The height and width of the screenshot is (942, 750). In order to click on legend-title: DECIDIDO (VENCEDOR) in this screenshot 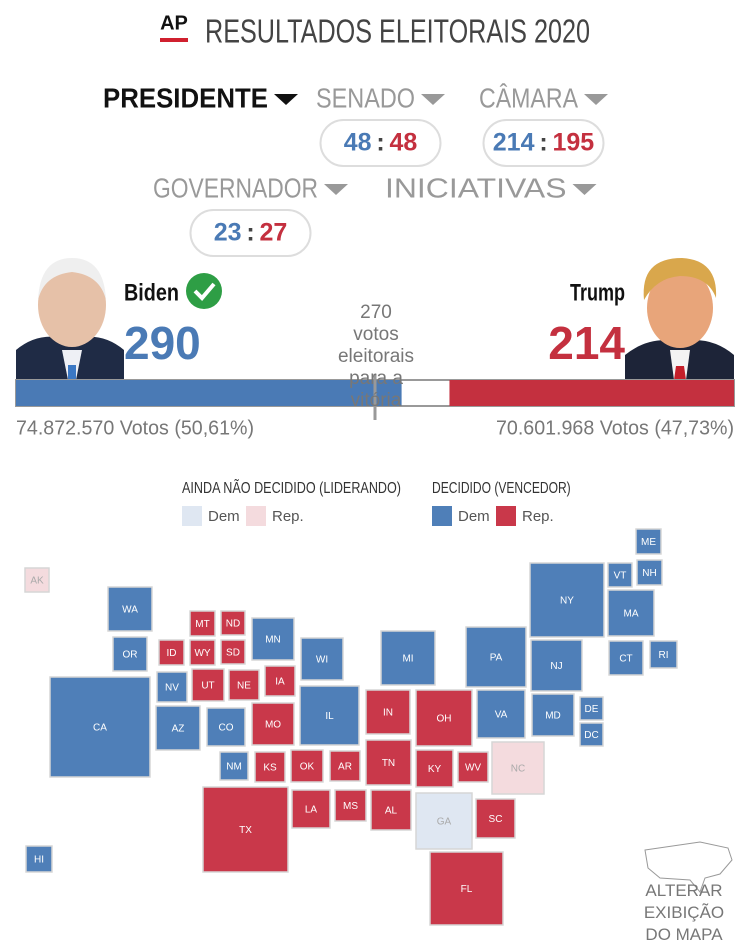, I will do `click(501, 488)`.